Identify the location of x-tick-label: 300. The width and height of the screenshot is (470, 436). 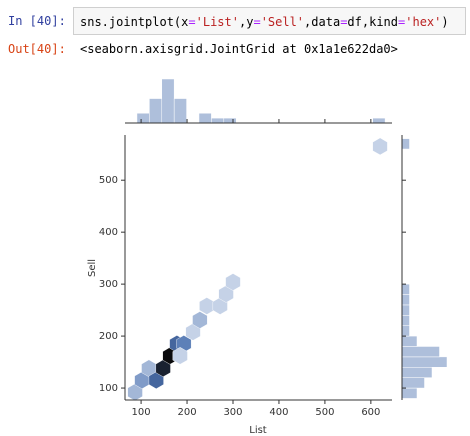
(232, 412).